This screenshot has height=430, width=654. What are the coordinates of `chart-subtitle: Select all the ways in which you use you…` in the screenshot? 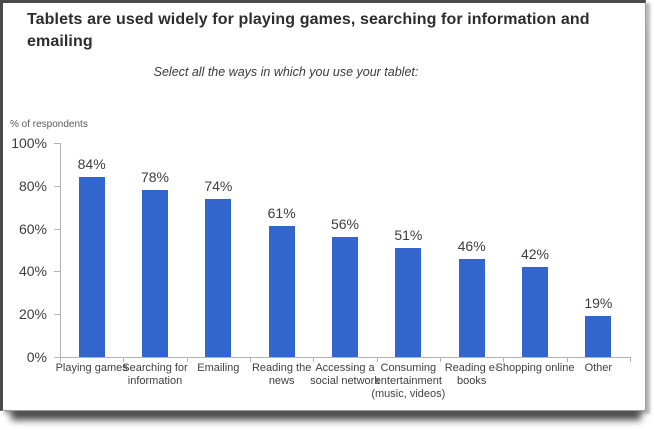 It's located at (286, 72).